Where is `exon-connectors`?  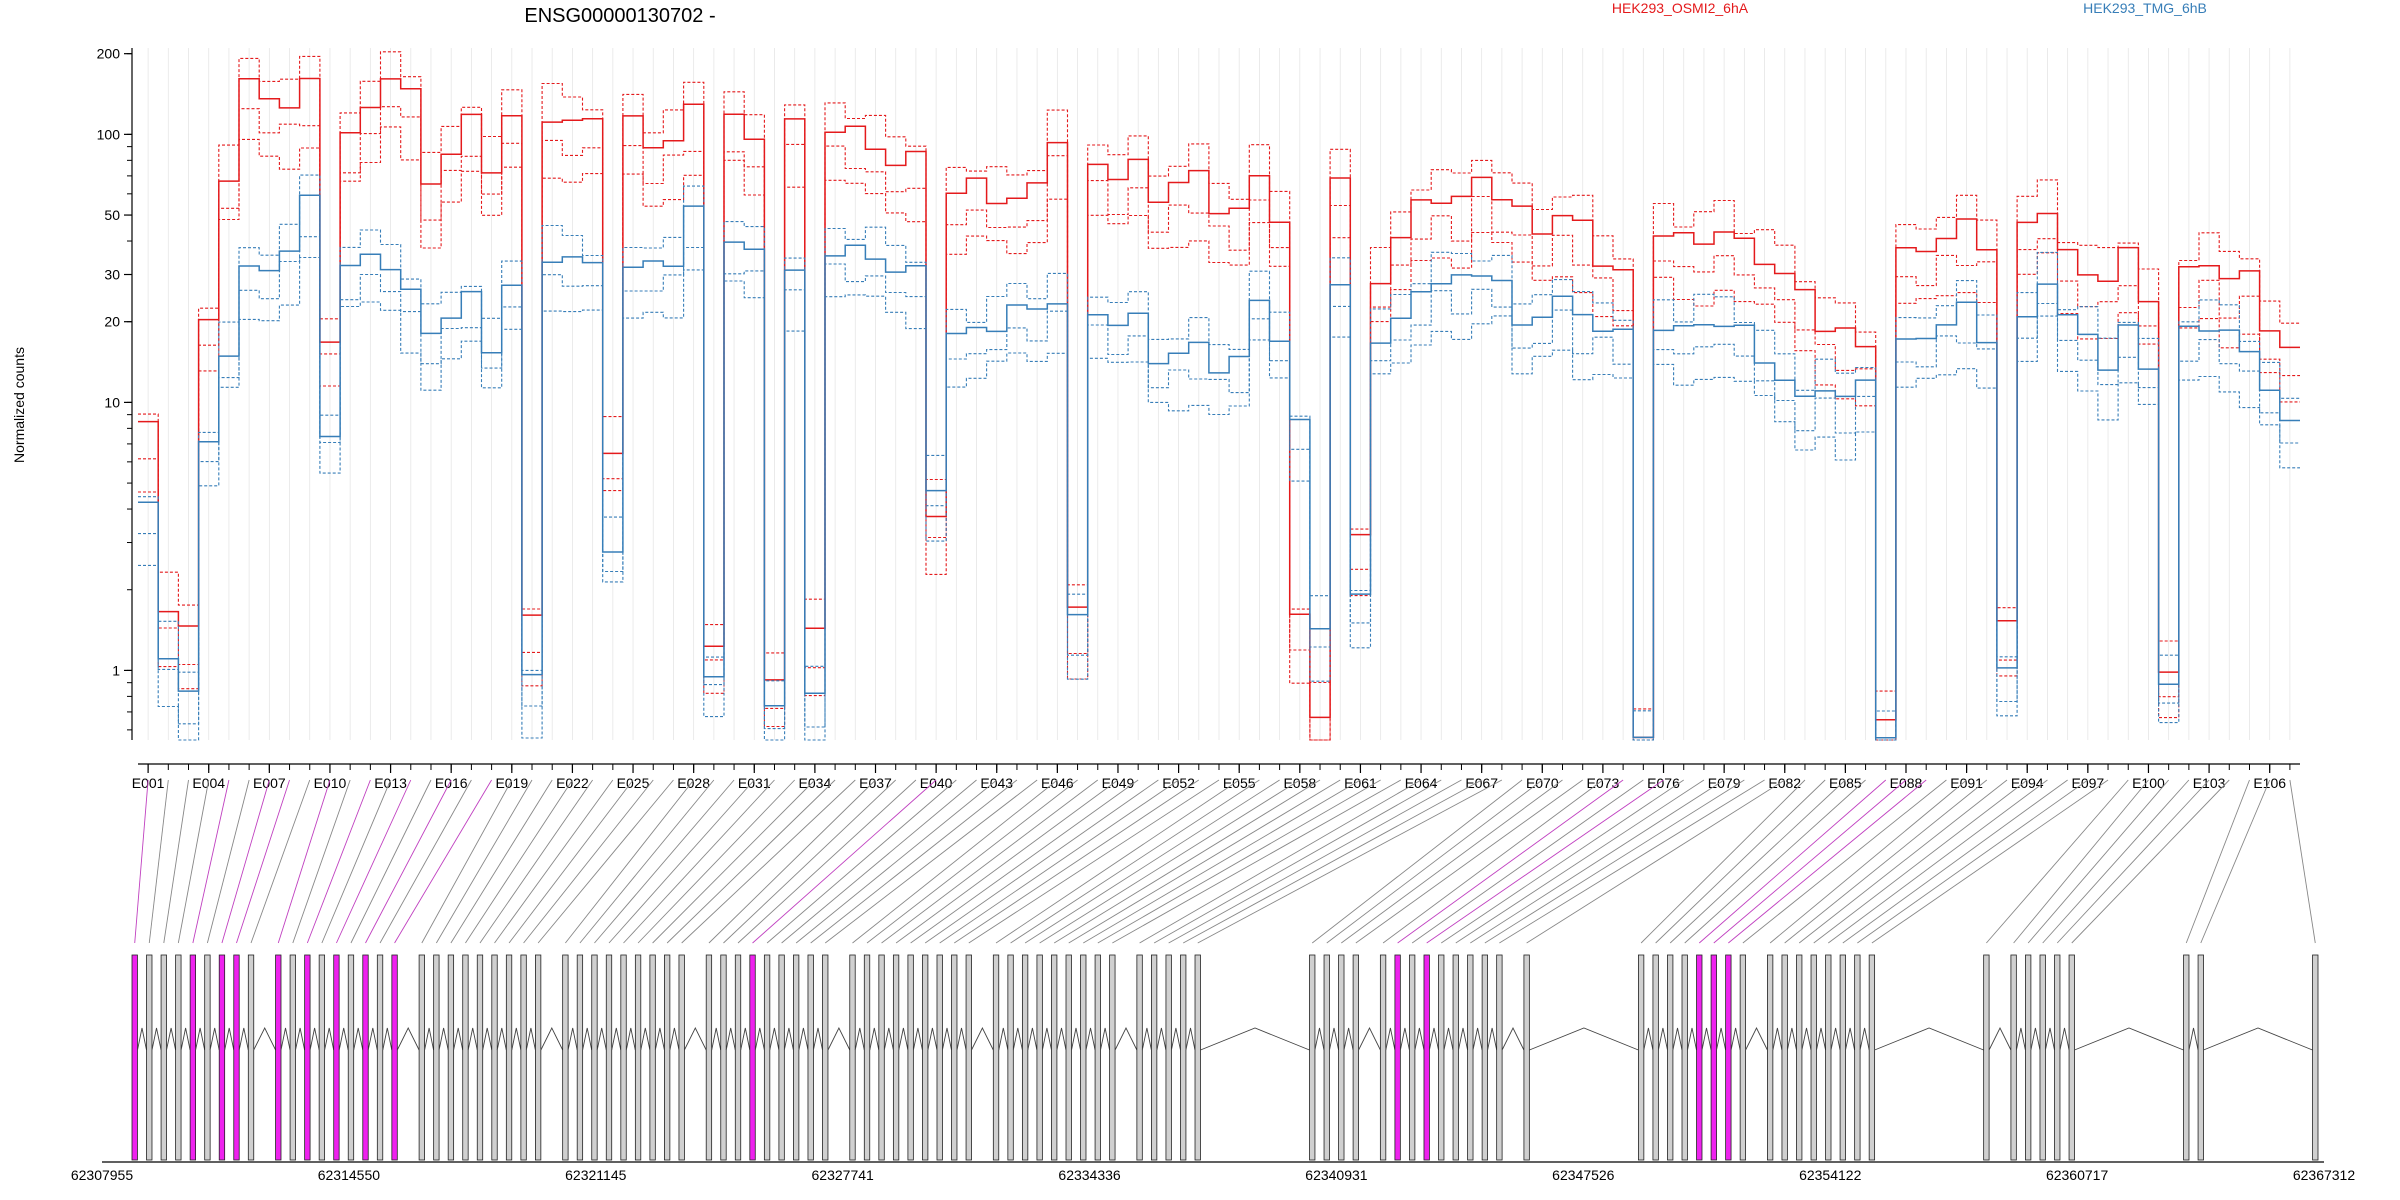
exon-connectors is located at coordinates (1225, 861).